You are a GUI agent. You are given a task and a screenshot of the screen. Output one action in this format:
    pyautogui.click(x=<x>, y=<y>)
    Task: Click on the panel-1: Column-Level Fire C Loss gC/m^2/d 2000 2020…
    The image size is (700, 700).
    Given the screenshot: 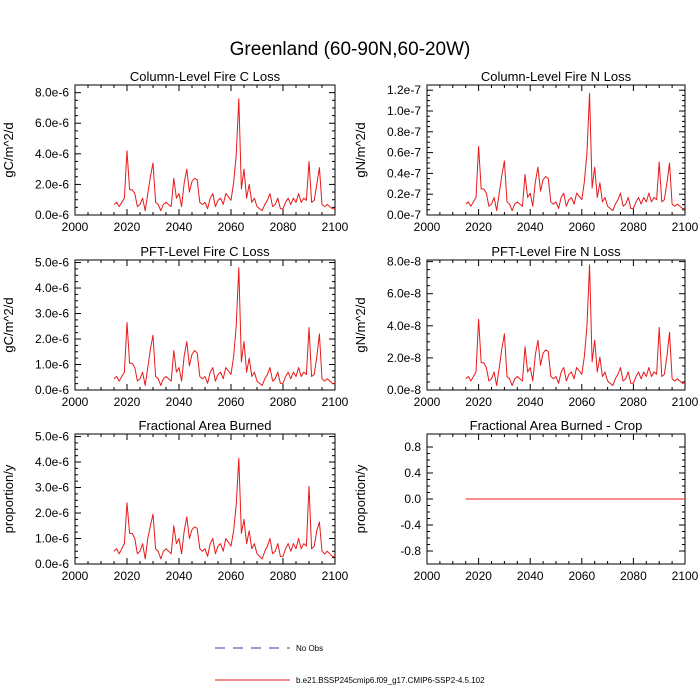 What is the action you would take?
    pyautogui.click(x=175, y=151)
    